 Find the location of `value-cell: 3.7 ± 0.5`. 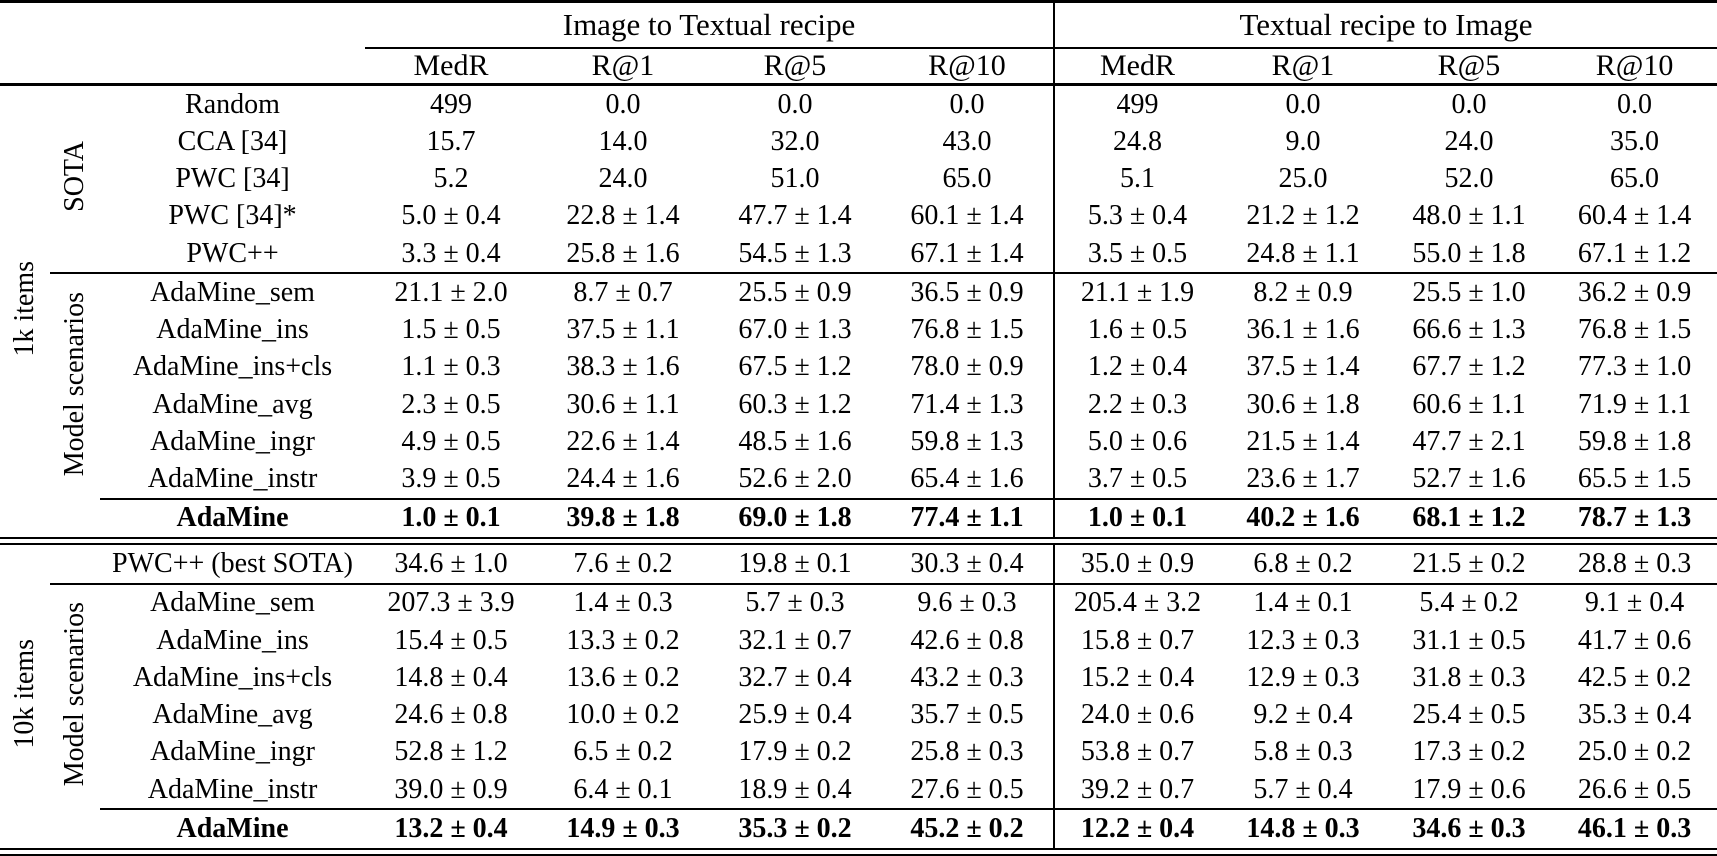

value-cell: 3.7 ± 0.5 is located at coordinates (1136, 479).